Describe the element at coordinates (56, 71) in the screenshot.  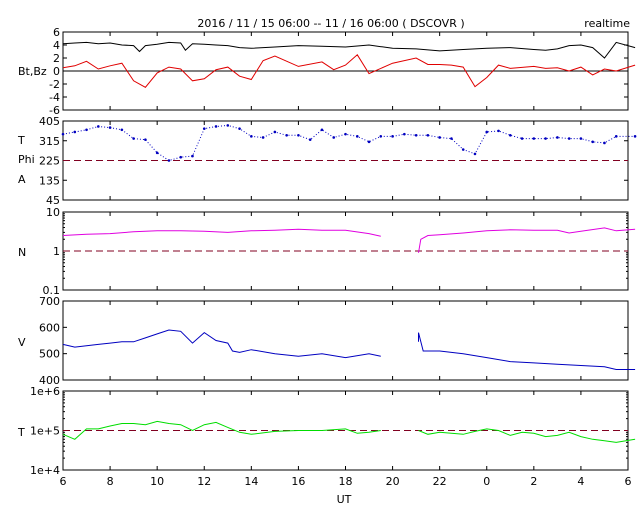
I see `y-tick-label-mag: 0` at that location.